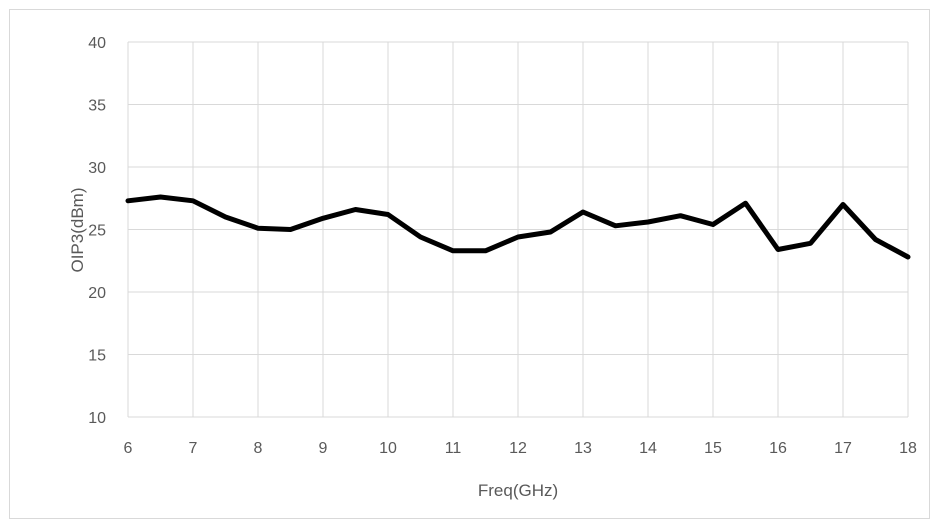  What do you see at coordinates (843, 448) in the screenshot?
I see `x-tick-label: 17` at bounding box center [843, 448].